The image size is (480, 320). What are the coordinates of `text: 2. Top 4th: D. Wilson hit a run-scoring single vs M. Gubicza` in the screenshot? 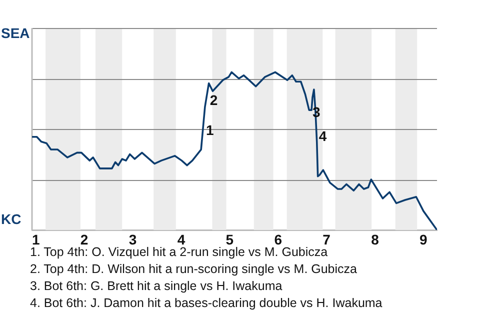 It's located at (194, 269).